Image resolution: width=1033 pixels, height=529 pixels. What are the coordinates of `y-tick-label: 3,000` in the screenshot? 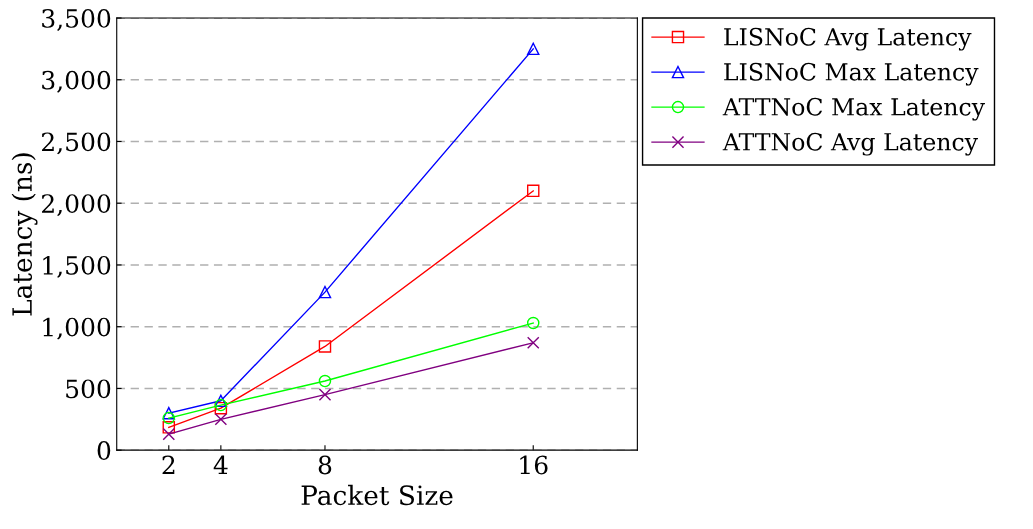 It's located at (76, 81).